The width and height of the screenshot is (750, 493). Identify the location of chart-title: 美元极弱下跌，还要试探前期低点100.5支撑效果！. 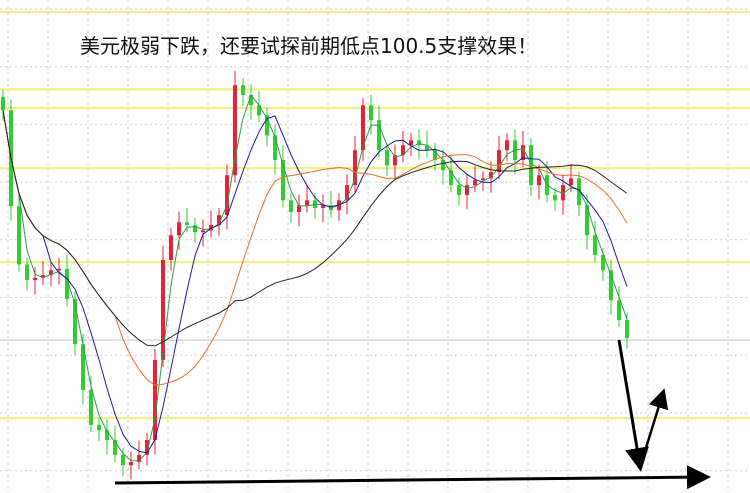
(309, 46).